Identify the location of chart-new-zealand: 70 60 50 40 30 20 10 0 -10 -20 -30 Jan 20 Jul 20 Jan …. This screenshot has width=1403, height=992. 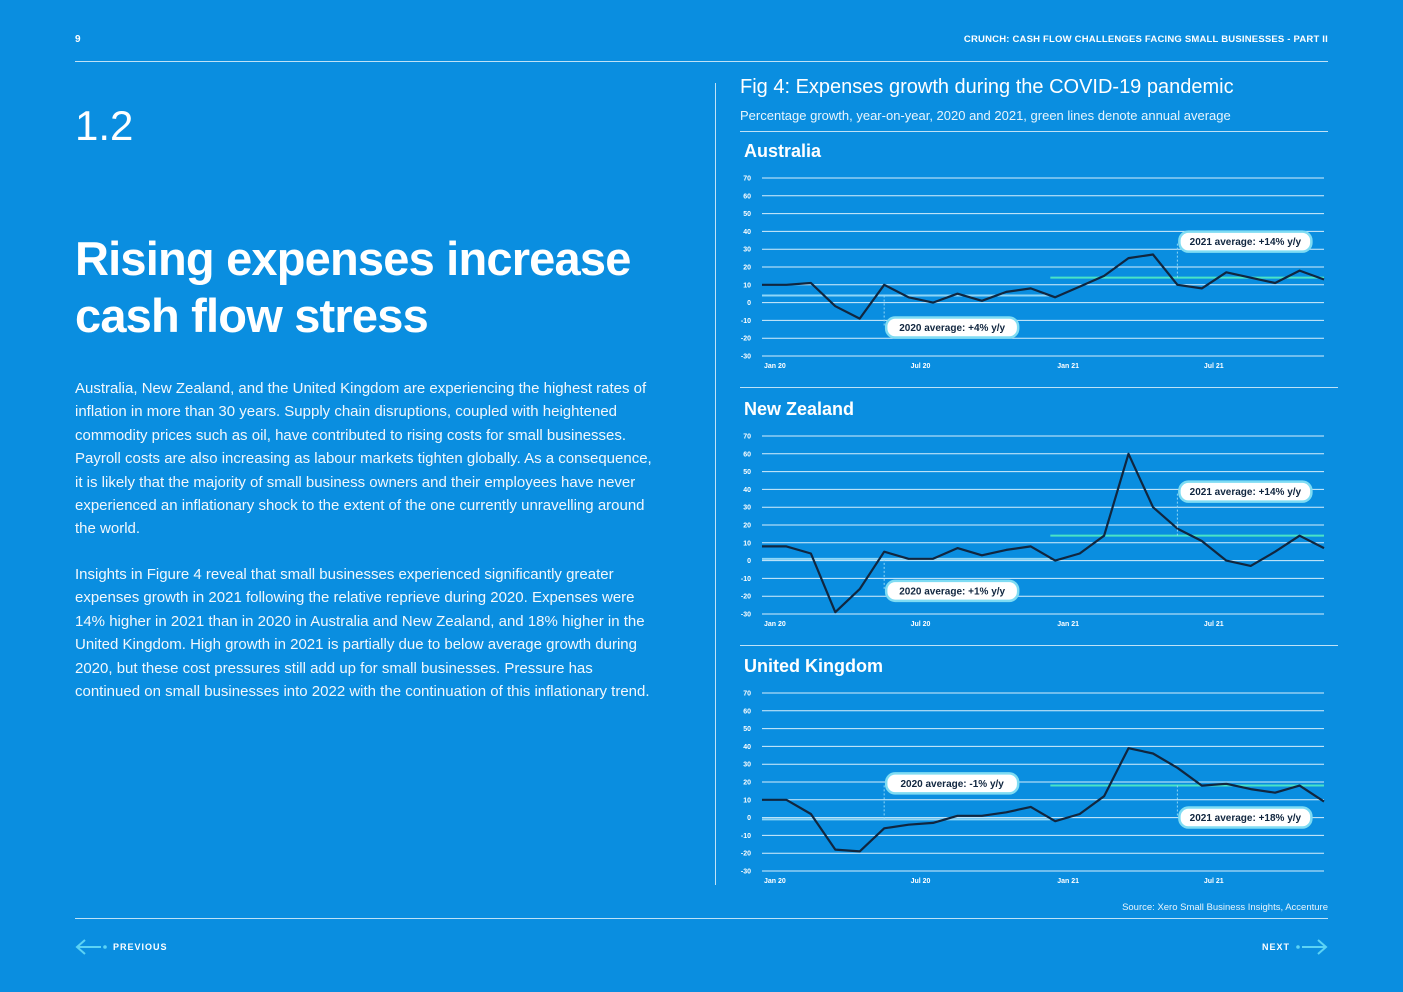
(1033, 531).